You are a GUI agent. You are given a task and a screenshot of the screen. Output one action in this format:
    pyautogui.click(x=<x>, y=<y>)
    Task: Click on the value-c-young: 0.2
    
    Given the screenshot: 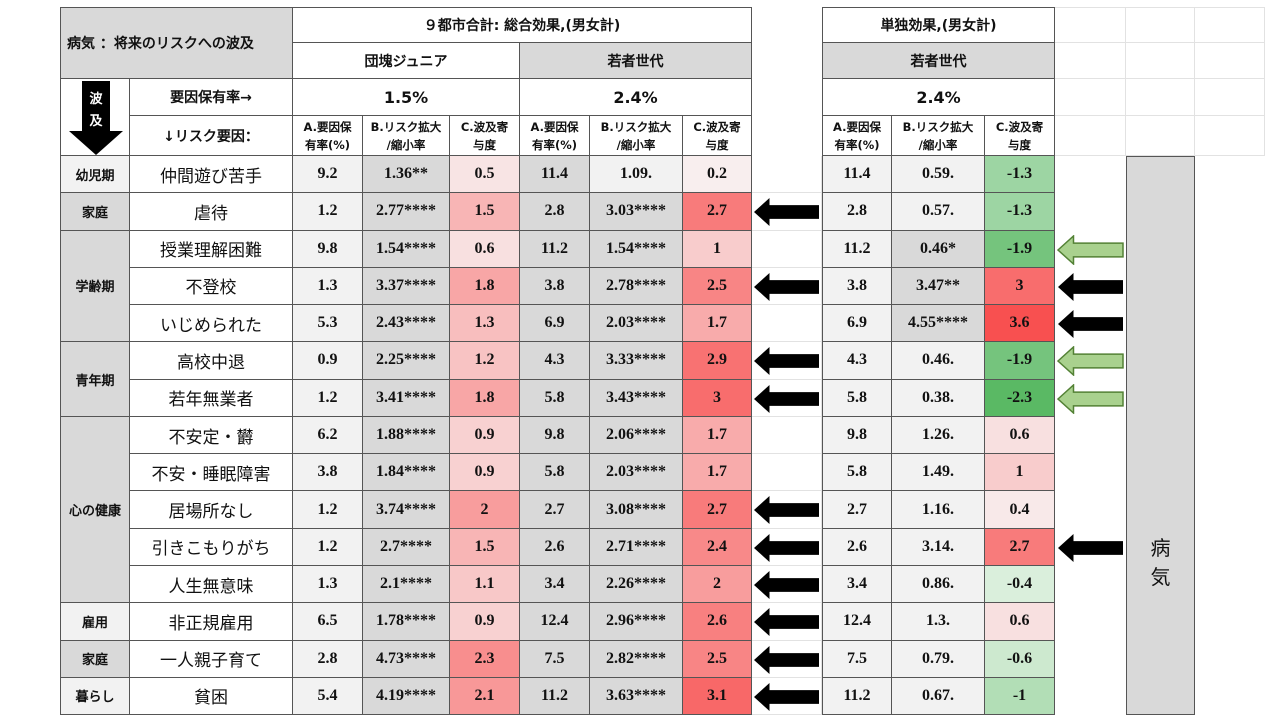 What is the action you would take?
    pyautogui.click(x=717, y=175)
    